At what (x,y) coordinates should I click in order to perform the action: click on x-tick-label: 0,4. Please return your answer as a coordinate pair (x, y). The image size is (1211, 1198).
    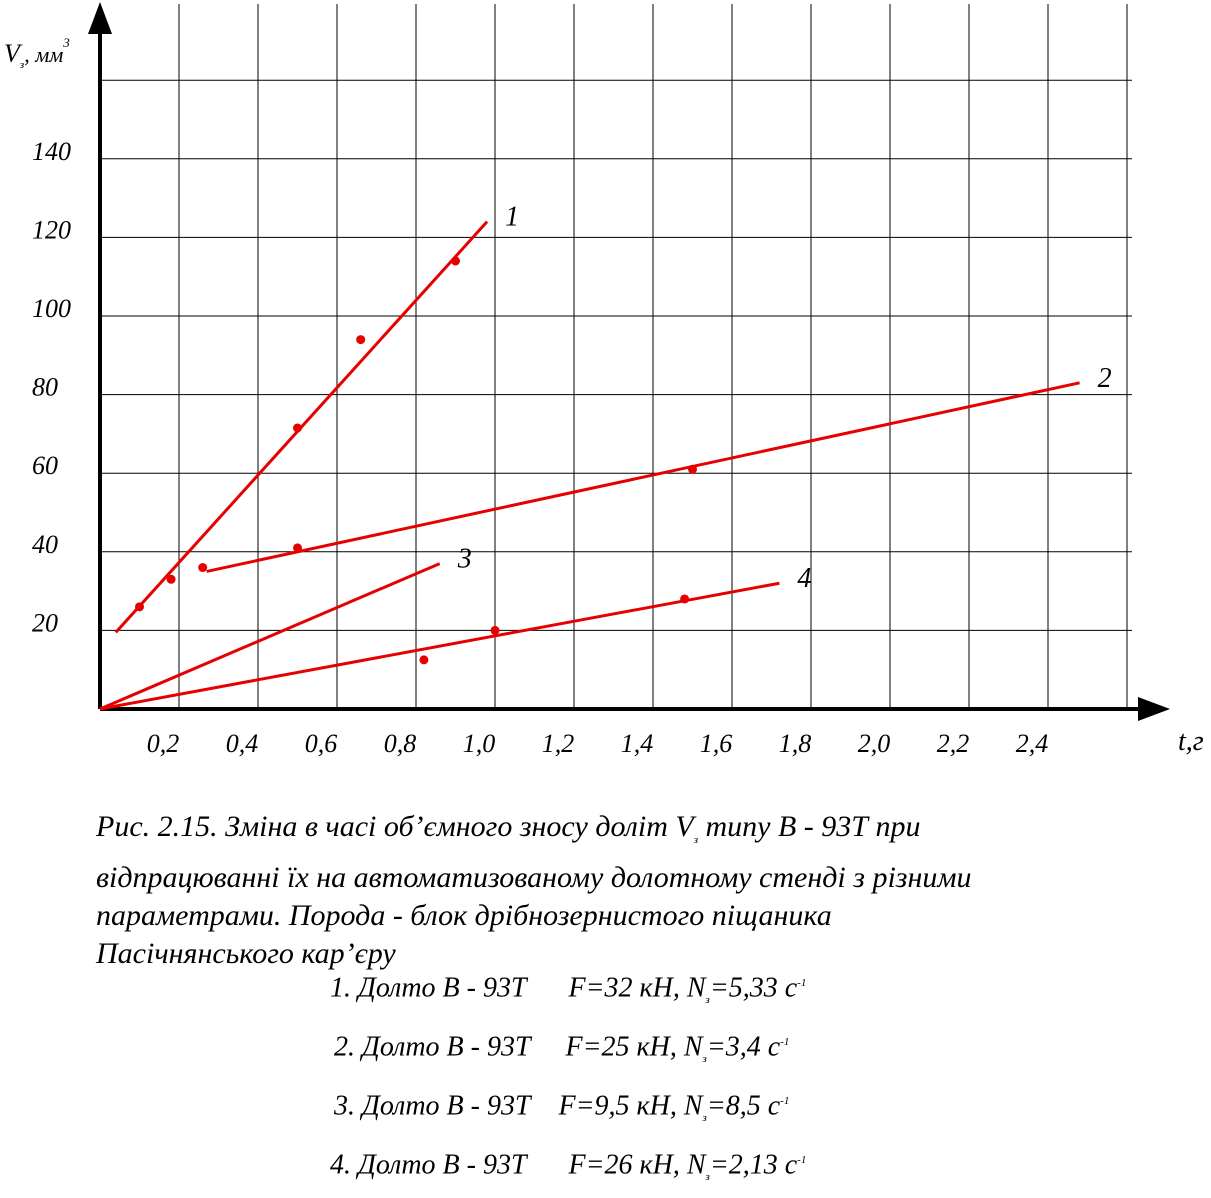
    Looking at the image, I should click on (242, 743).